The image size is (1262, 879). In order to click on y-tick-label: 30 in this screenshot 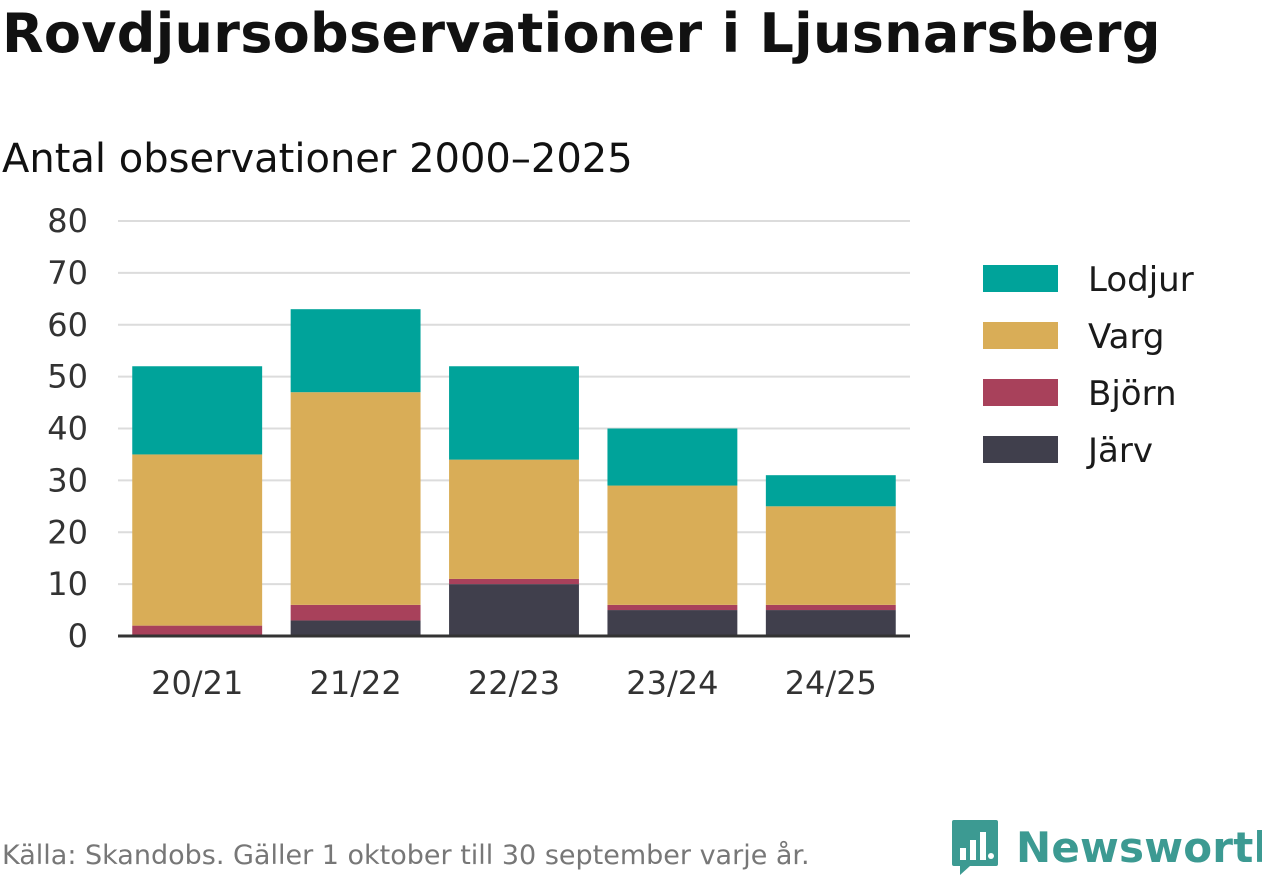, I will do `click(67, 480)`.